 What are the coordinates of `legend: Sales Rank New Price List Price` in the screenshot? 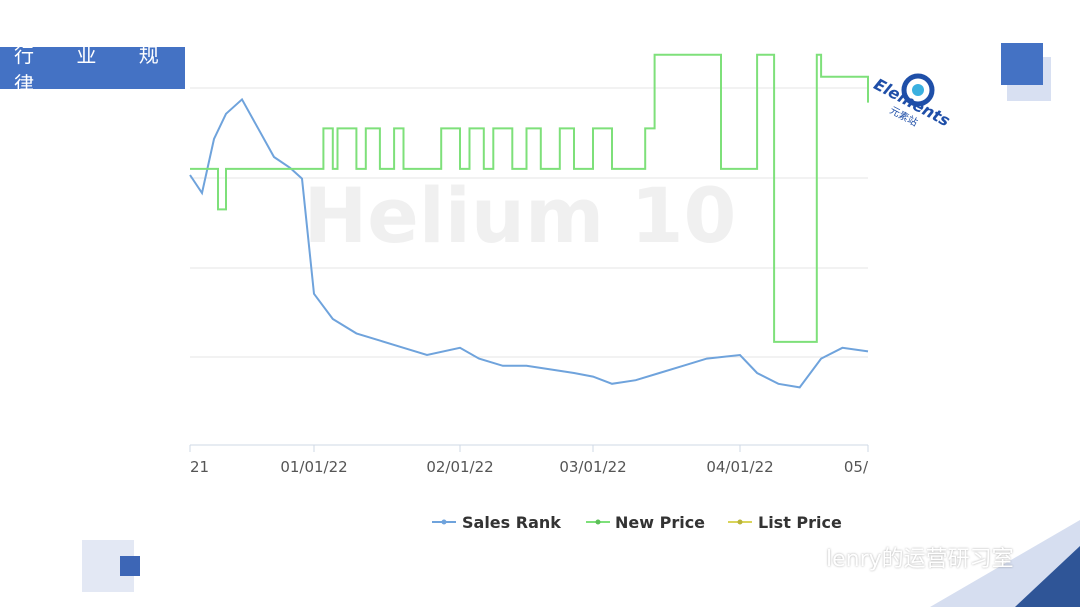 It's located at (637, 522).